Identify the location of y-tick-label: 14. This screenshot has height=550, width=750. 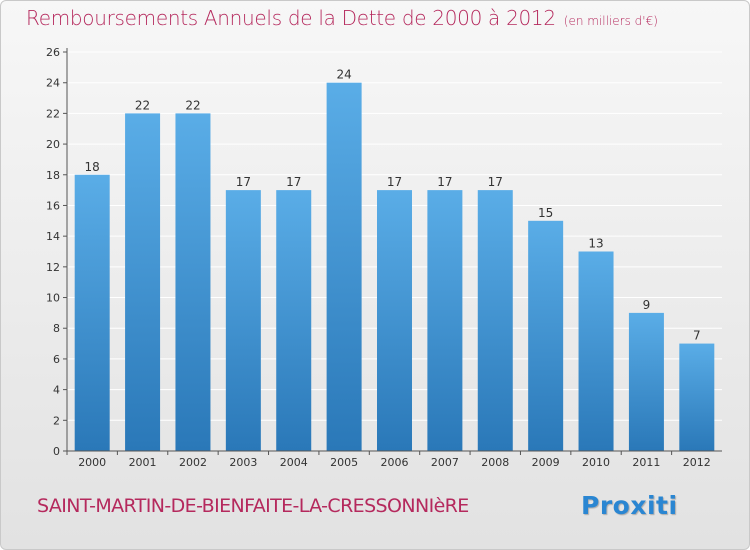
(53, 236).